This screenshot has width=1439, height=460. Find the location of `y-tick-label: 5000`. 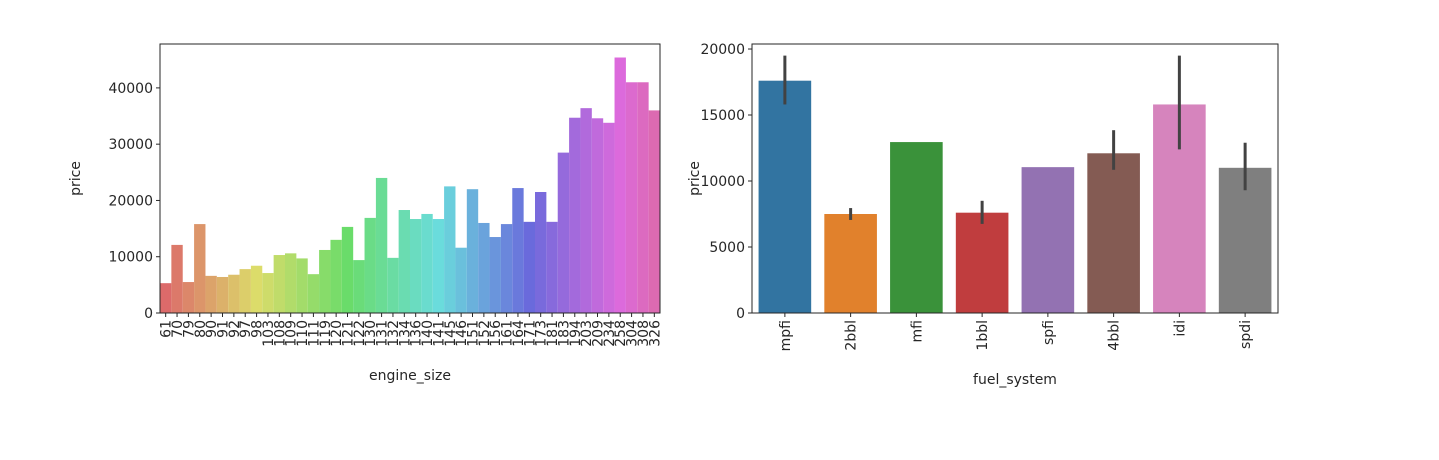

y-tick-label: 5000 is located at coordinates (727, 248).